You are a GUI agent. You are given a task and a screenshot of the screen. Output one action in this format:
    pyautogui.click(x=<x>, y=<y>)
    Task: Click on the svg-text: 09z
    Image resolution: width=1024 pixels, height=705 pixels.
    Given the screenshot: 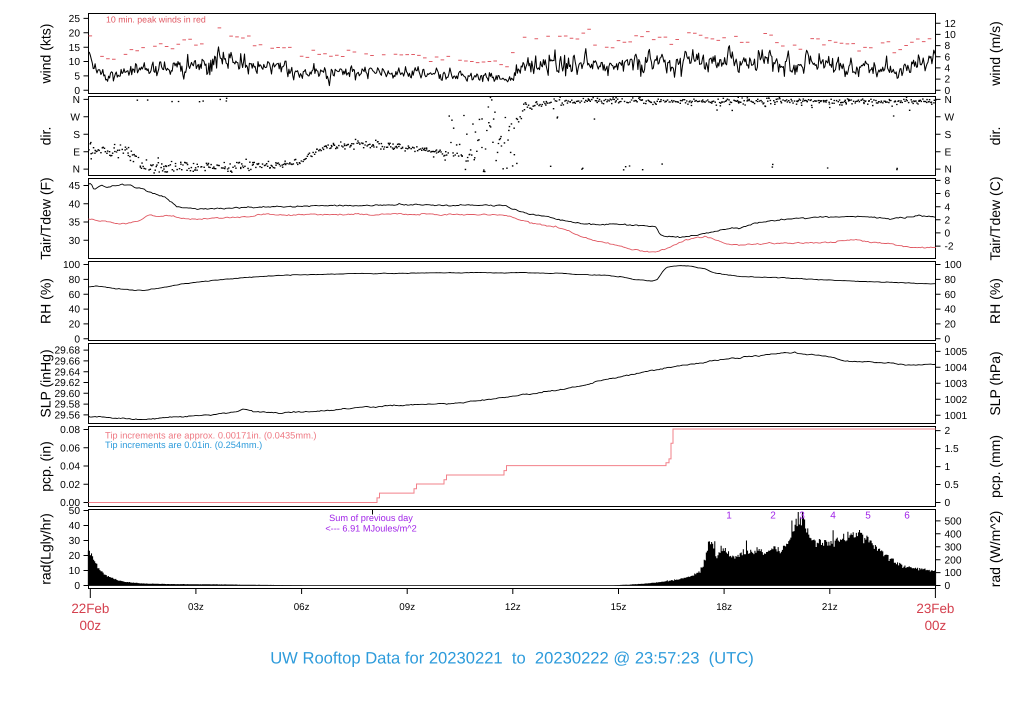 What is the action you would take?
    pyautogui.click(x=407, y=607)
    